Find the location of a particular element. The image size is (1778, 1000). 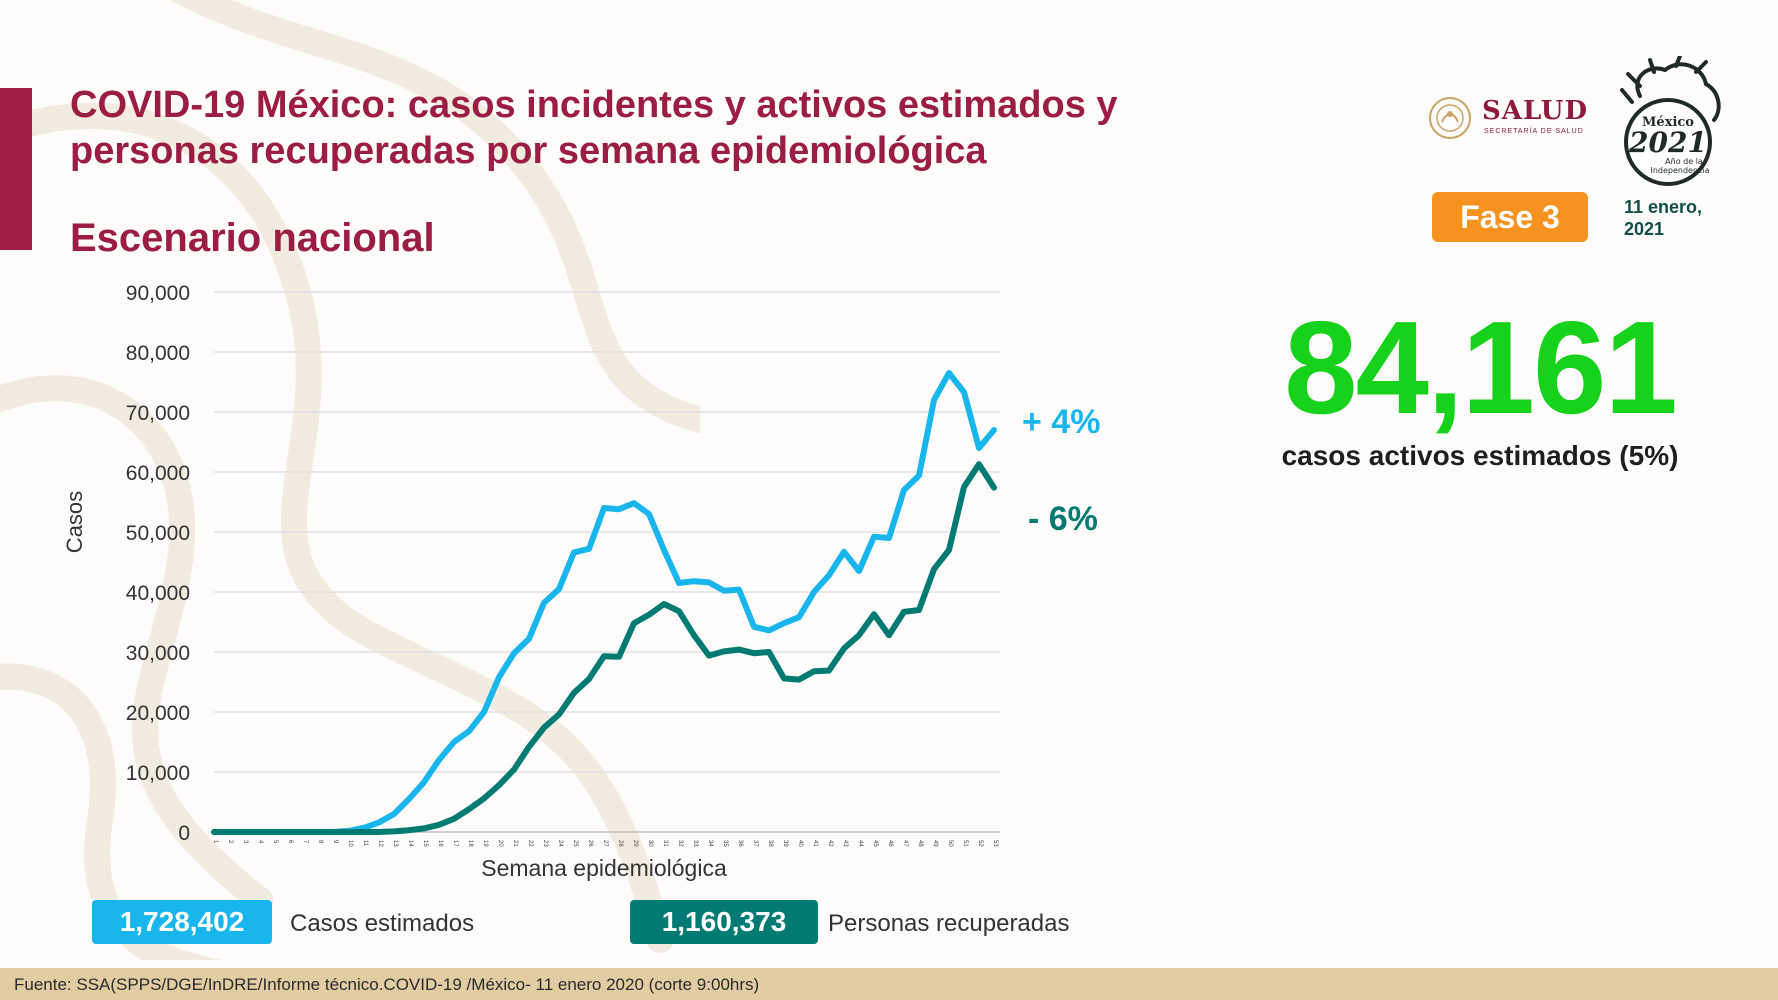

x-tick-label: 46 is located at coordinates (890, 843).